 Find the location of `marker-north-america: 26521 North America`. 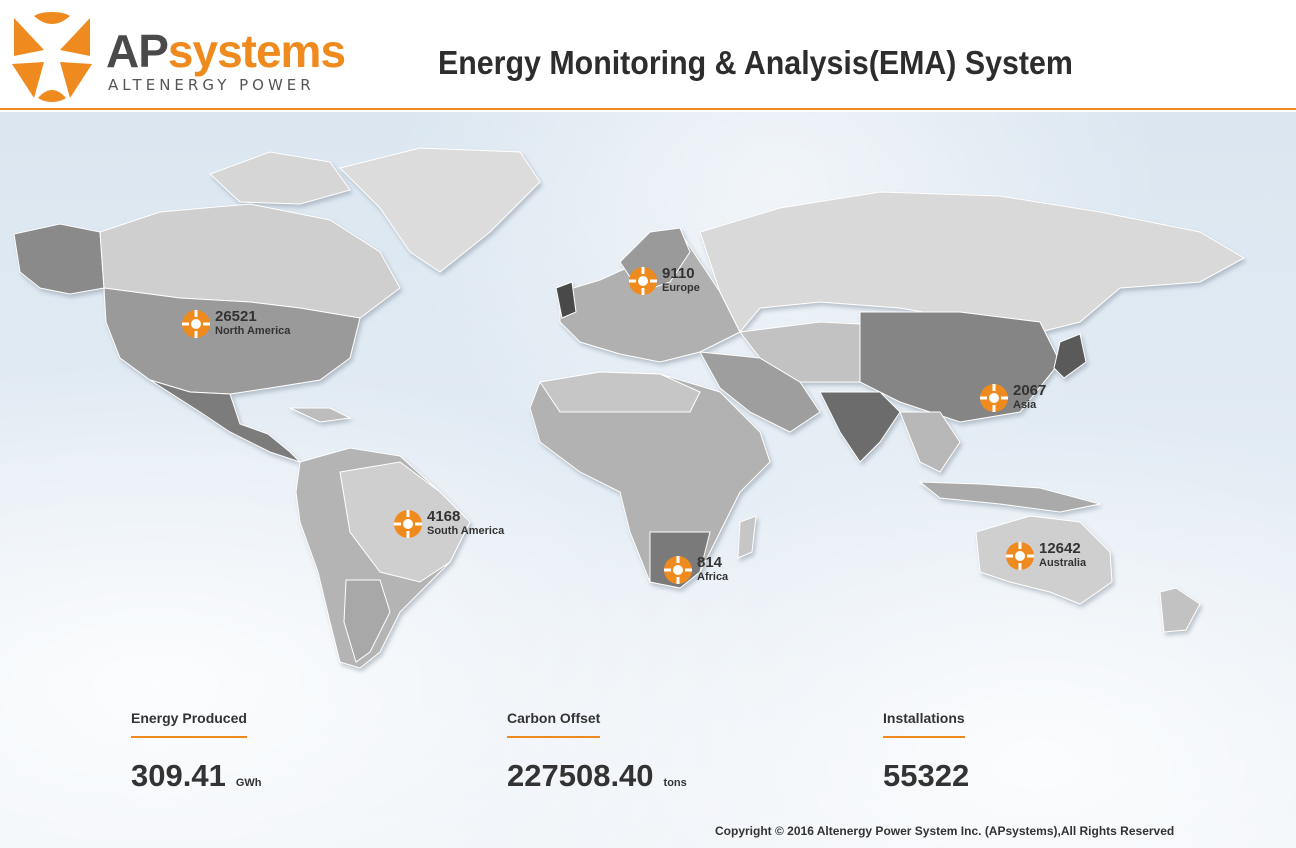

marker-north-america: 26521 North America is located at coordinates (251, 329).